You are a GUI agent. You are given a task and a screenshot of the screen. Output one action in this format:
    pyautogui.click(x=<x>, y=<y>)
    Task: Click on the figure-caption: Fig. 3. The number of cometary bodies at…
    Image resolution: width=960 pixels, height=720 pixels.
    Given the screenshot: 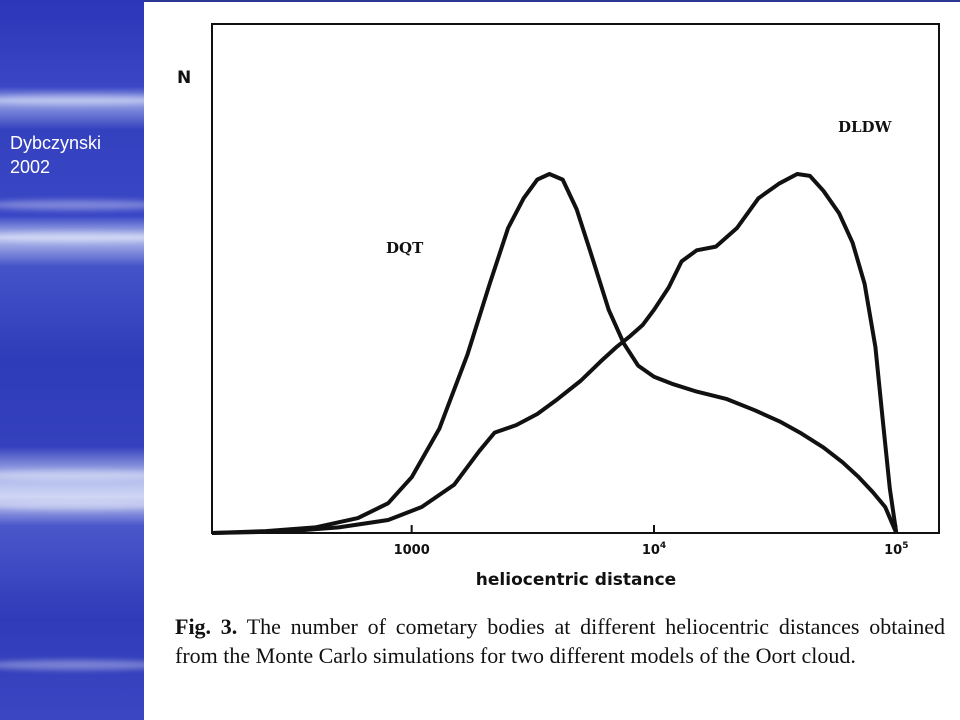 What is the action you would take?
    pyautogui.click(x=560, y=641)
    